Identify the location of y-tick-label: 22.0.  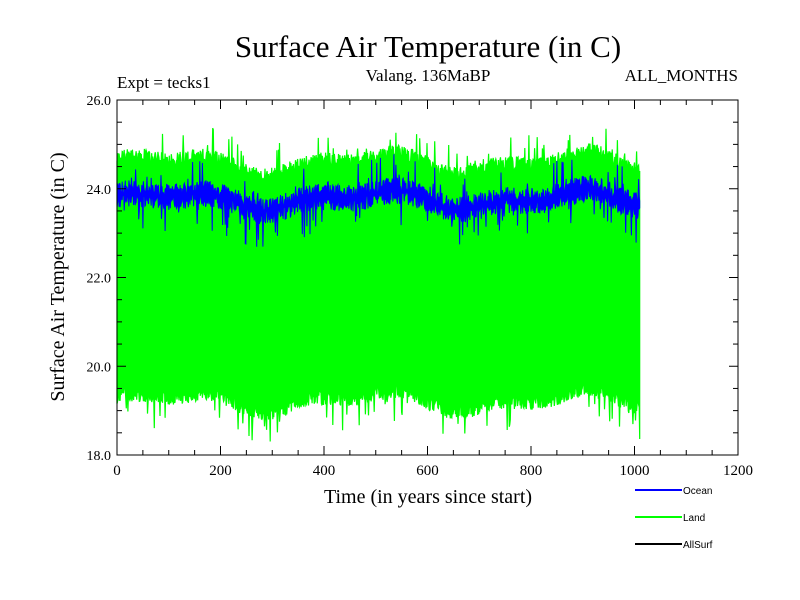
(99, 279).